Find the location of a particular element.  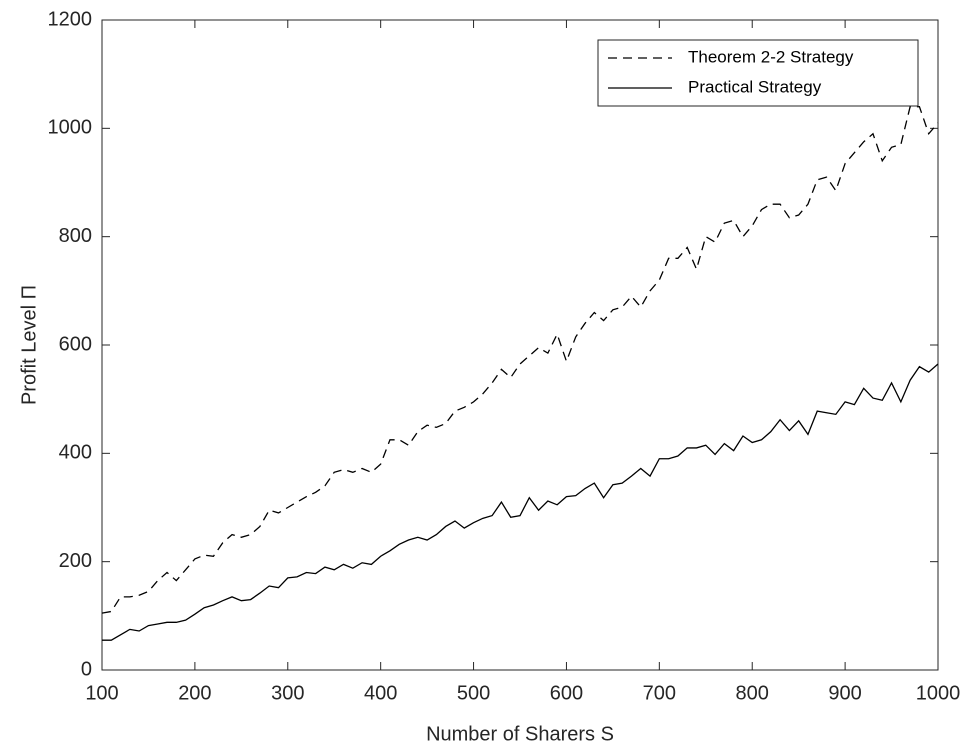

y-tick-label: 400 is located at coordinates (75, 453).